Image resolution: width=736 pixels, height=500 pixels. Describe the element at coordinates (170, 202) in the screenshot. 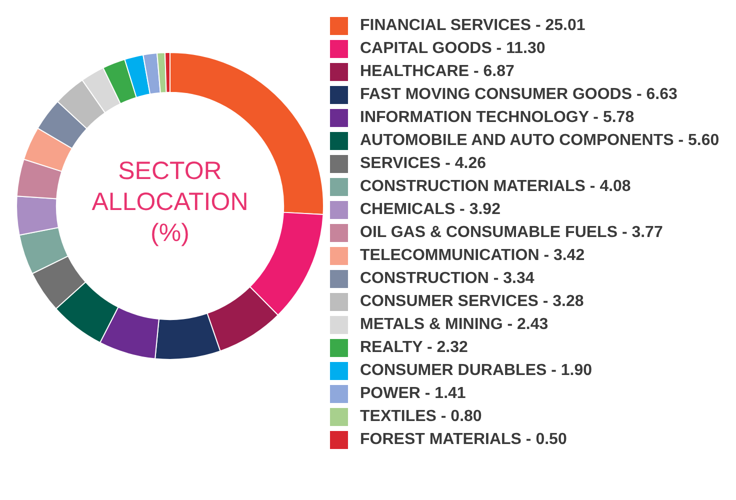

I see `text: SECTOR ALLOCATION (%)` at that location.